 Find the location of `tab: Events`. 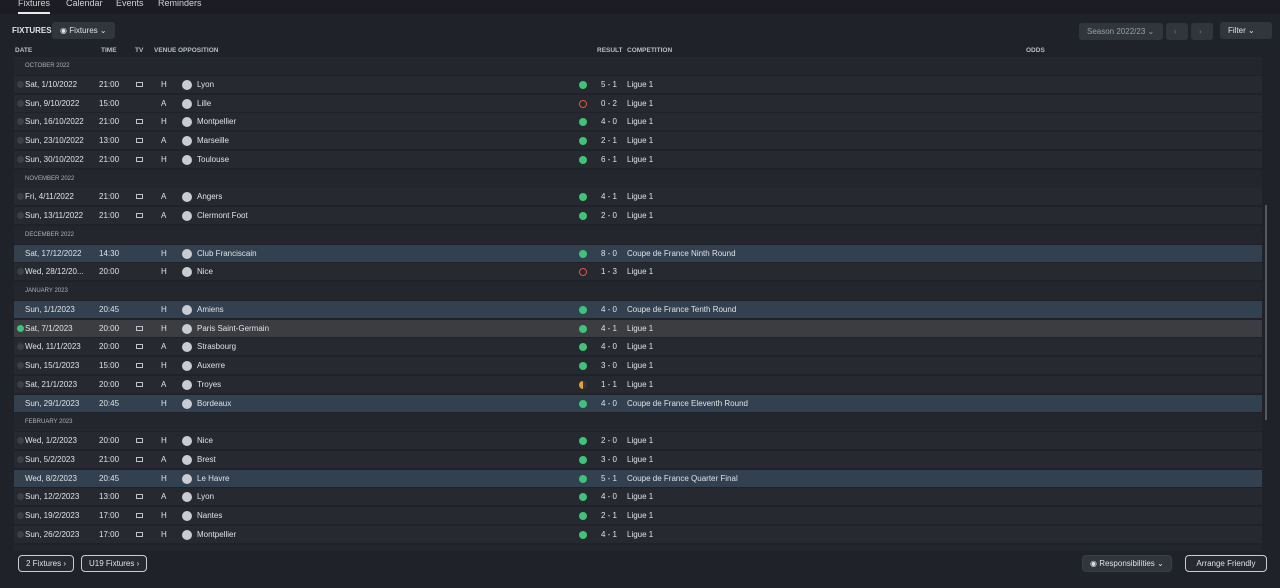

tab: Events is located at coordinates (130, 4).